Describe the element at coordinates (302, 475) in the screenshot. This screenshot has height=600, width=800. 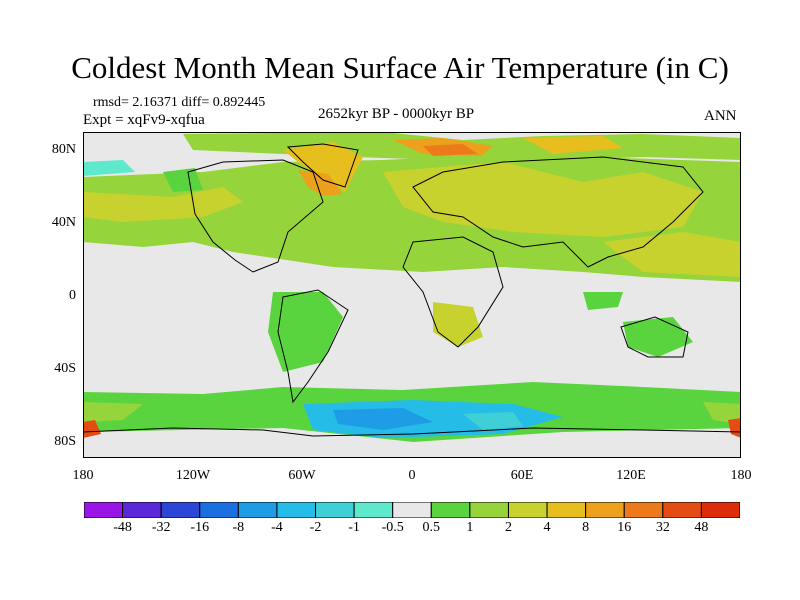
I see `x-tick-label: 60W` at that location.